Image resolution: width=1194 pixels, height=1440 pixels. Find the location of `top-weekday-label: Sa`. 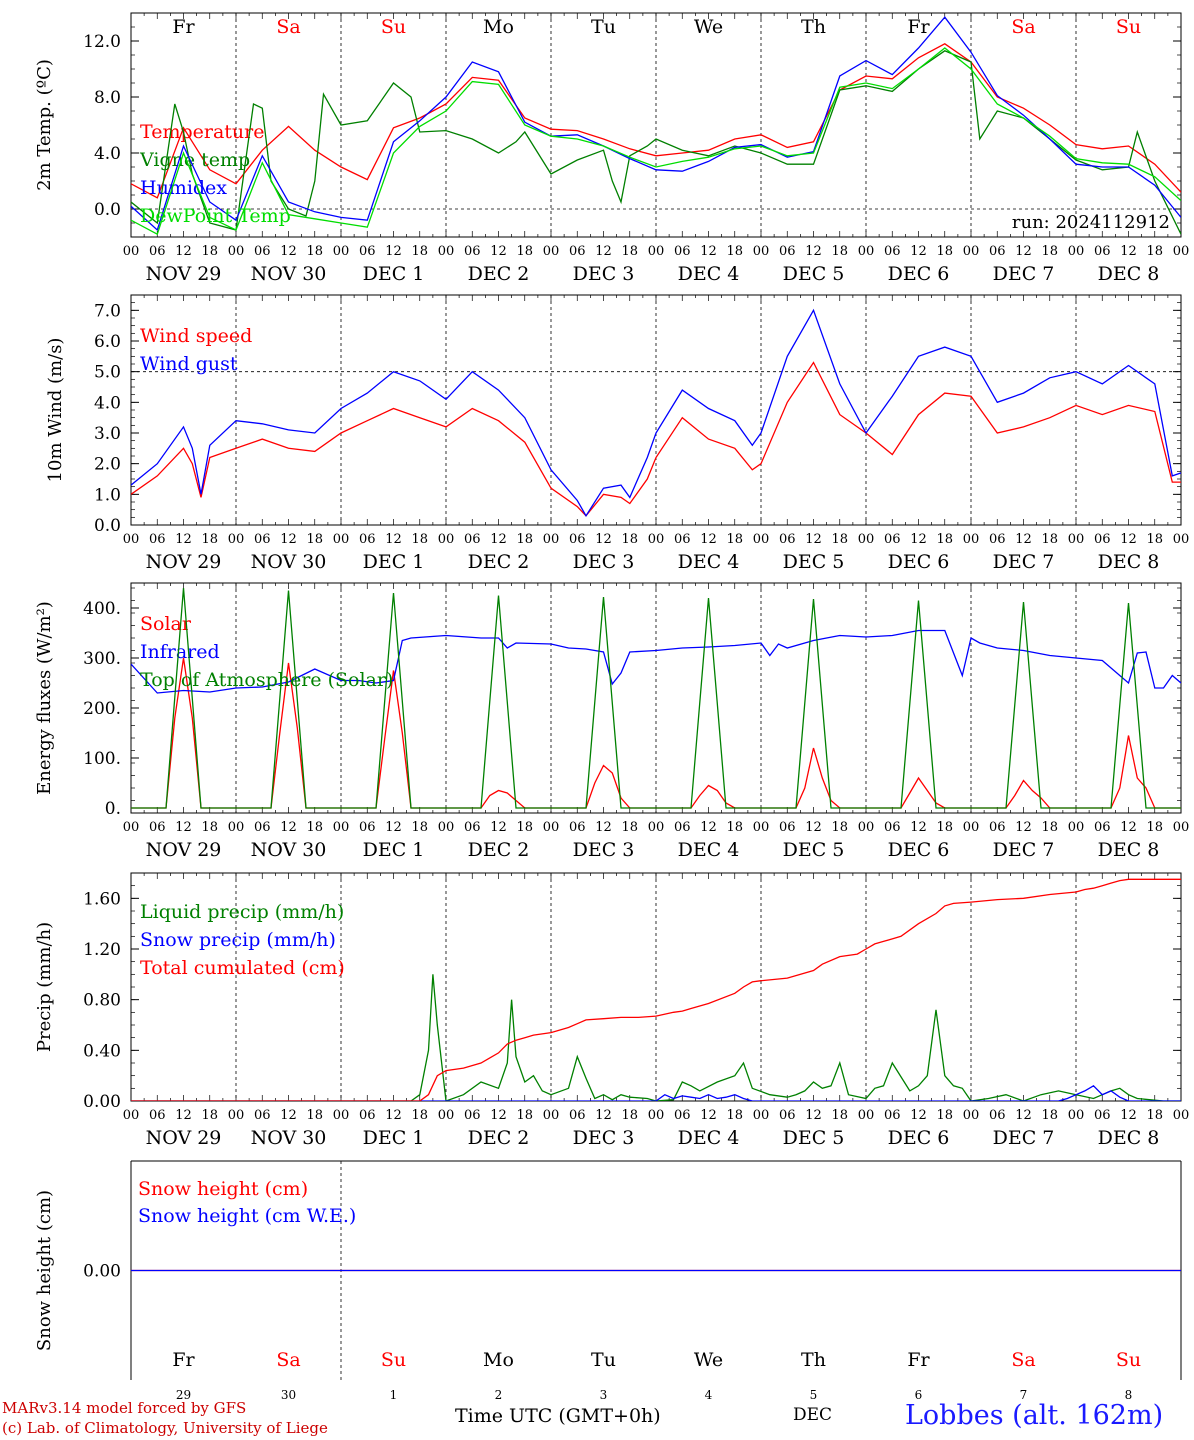

top-weekday-label: Sa is located at coordinates (288, 27).